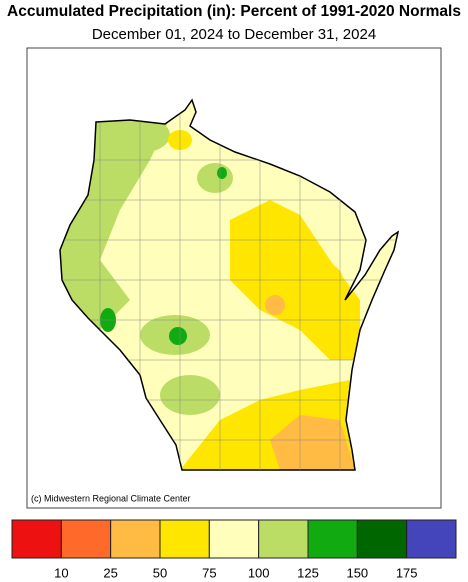 The width and height of the screenshot is (468, 582). I want to click on legend-tick-label: 25, so click(110, 572).